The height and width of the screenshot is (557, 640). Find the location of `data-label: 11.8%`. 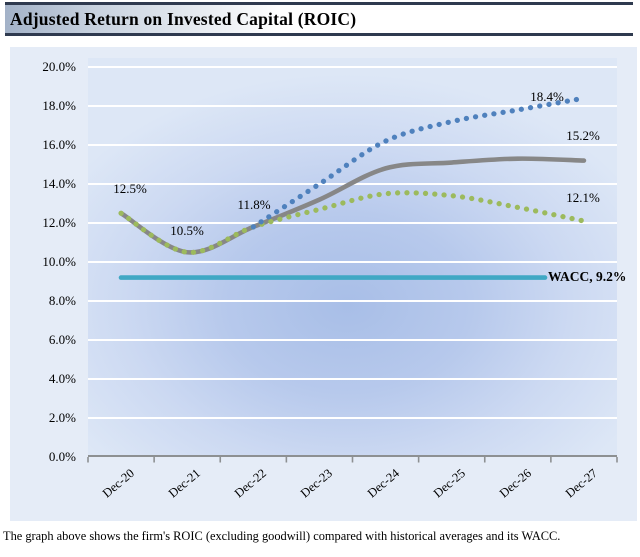

data-label: 11.8% is located at coordinates (254, 204).